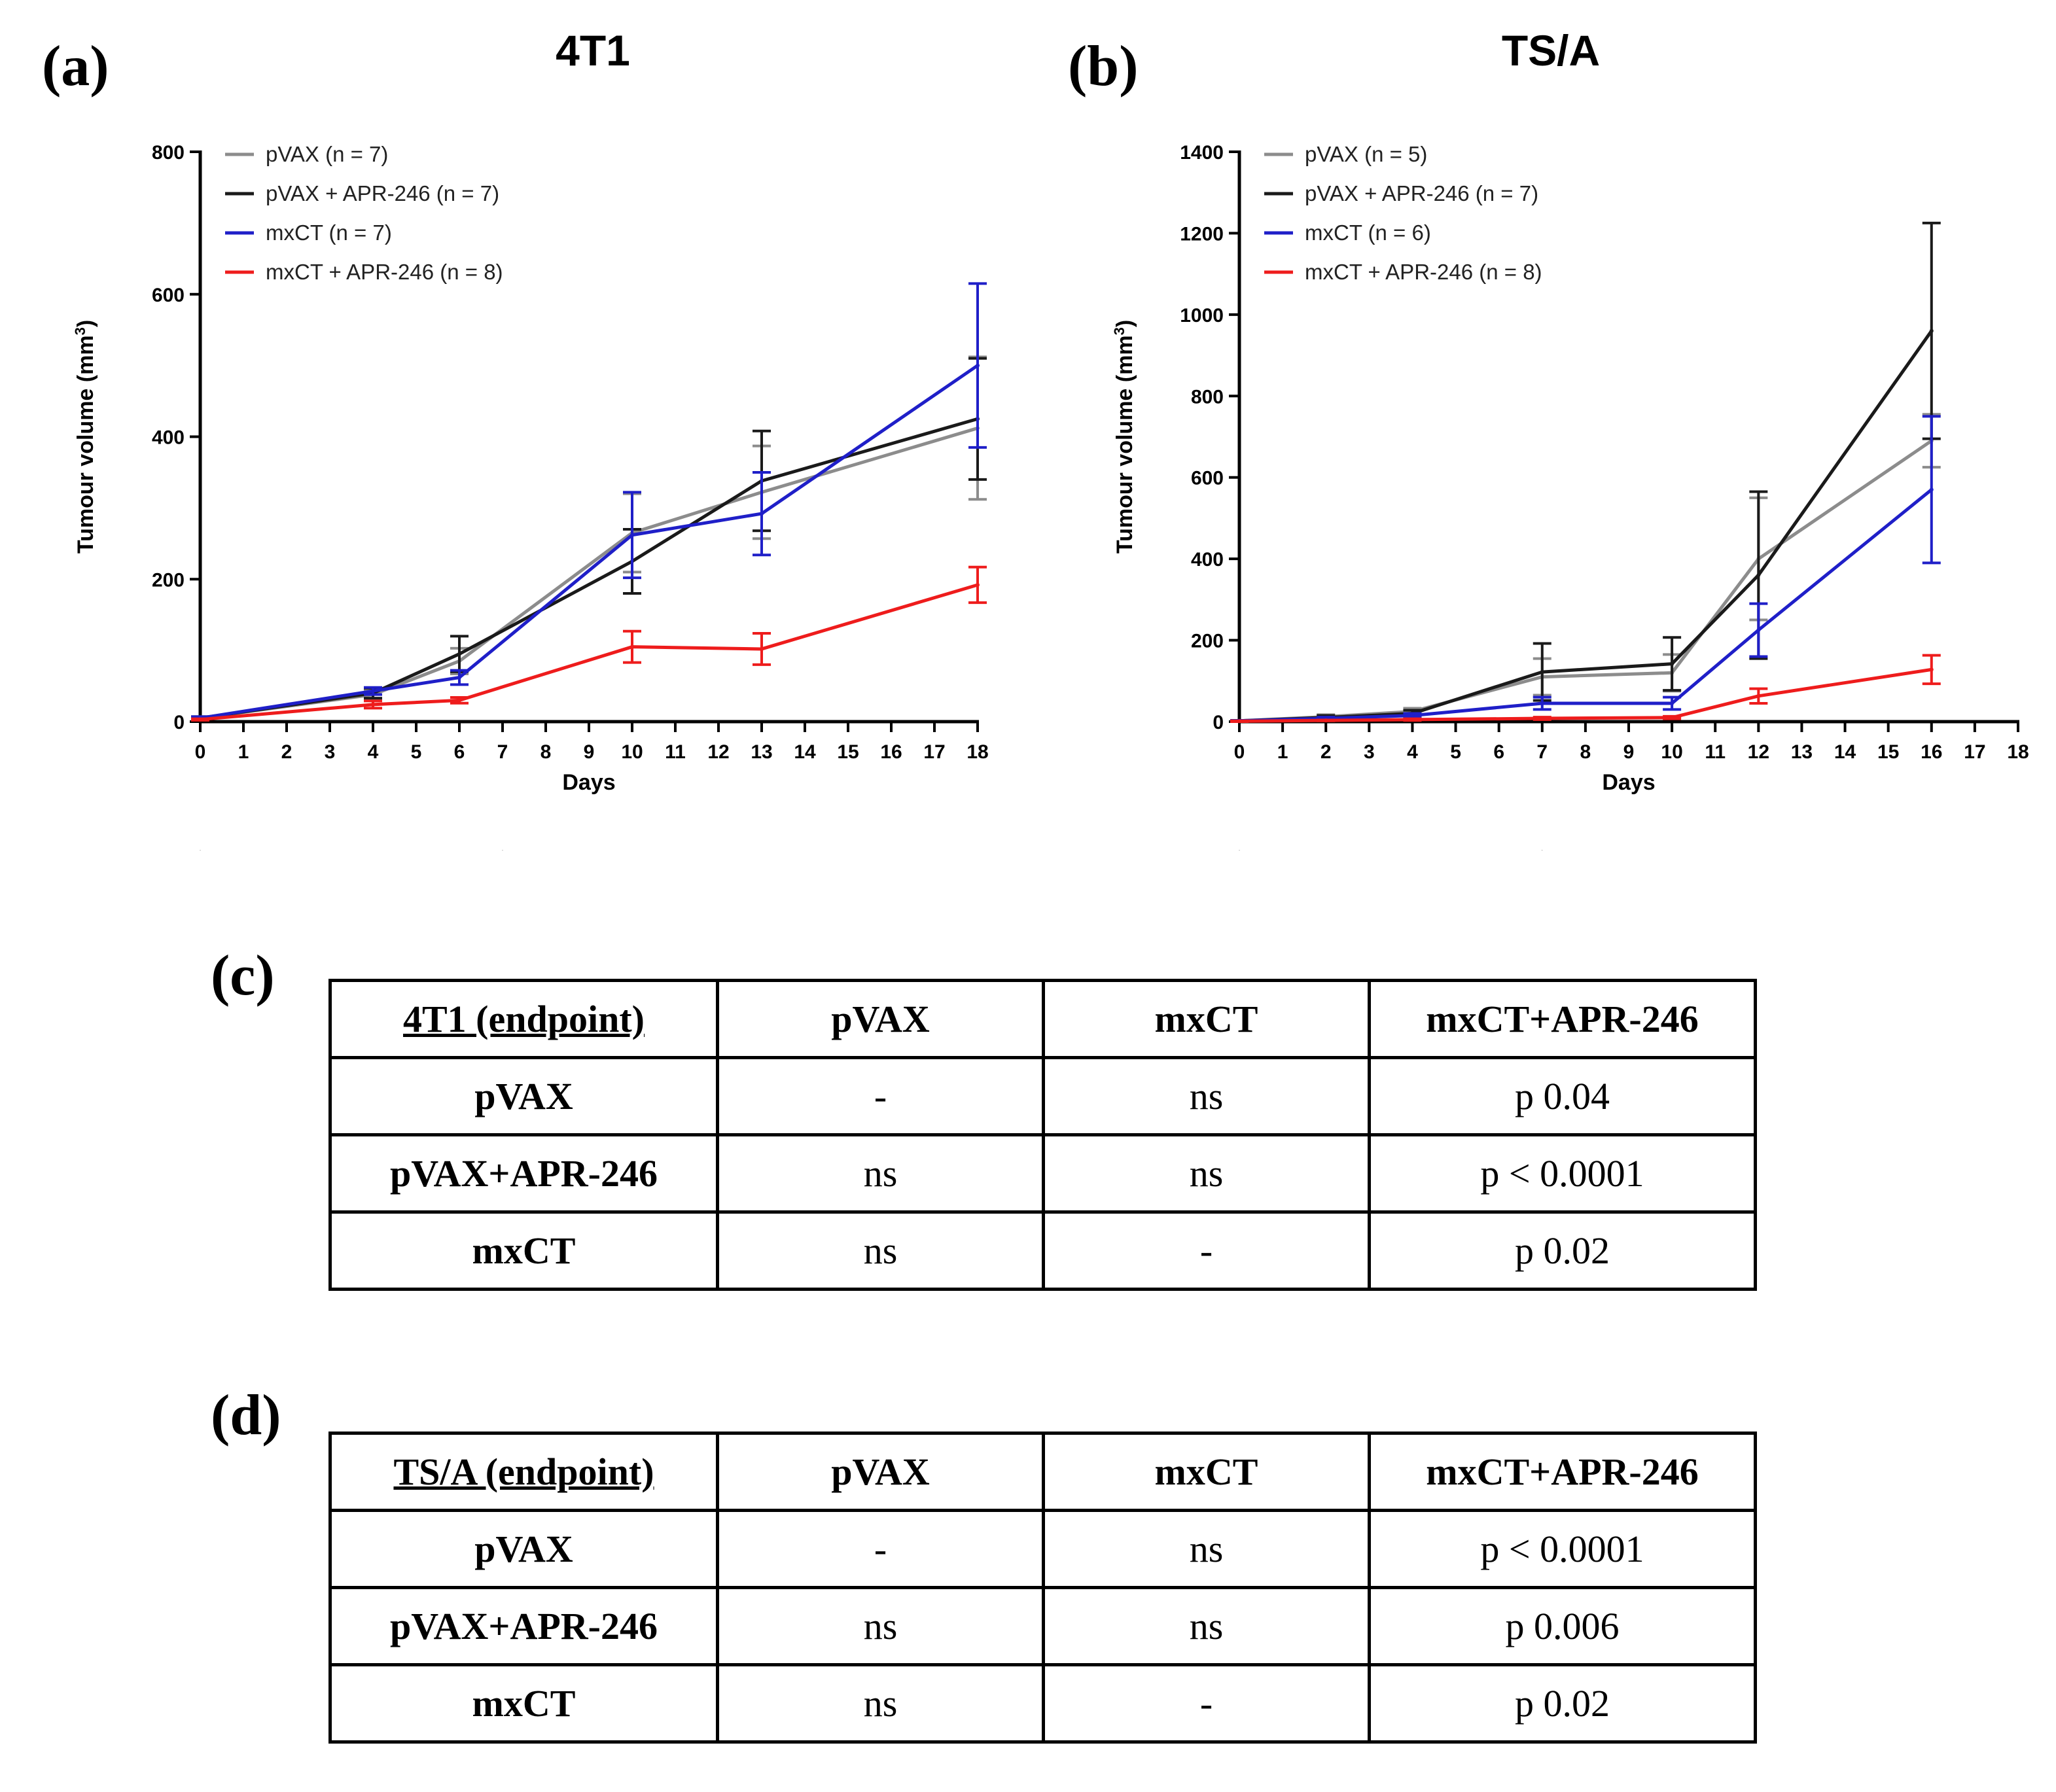 This screenshot has height=1792, width=2056. I want to click on table-row: pVAX - ns p 0.04, so click(1042, 1096).